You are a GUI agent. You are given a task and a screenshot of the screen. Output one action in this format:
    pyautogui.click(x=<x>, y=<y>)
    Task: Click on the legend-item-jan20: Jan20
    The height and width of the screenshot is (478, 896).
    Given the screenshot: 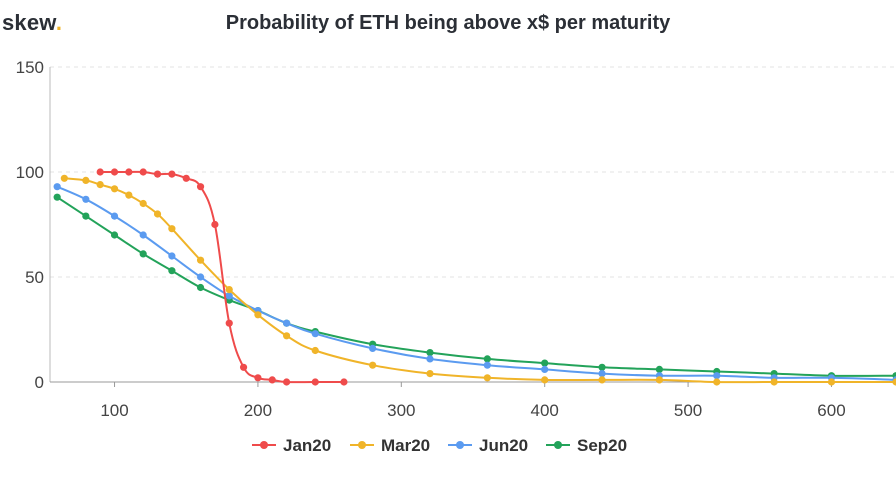 What is the action you would take?
    pyautogui.click(x=291, y=445)
    